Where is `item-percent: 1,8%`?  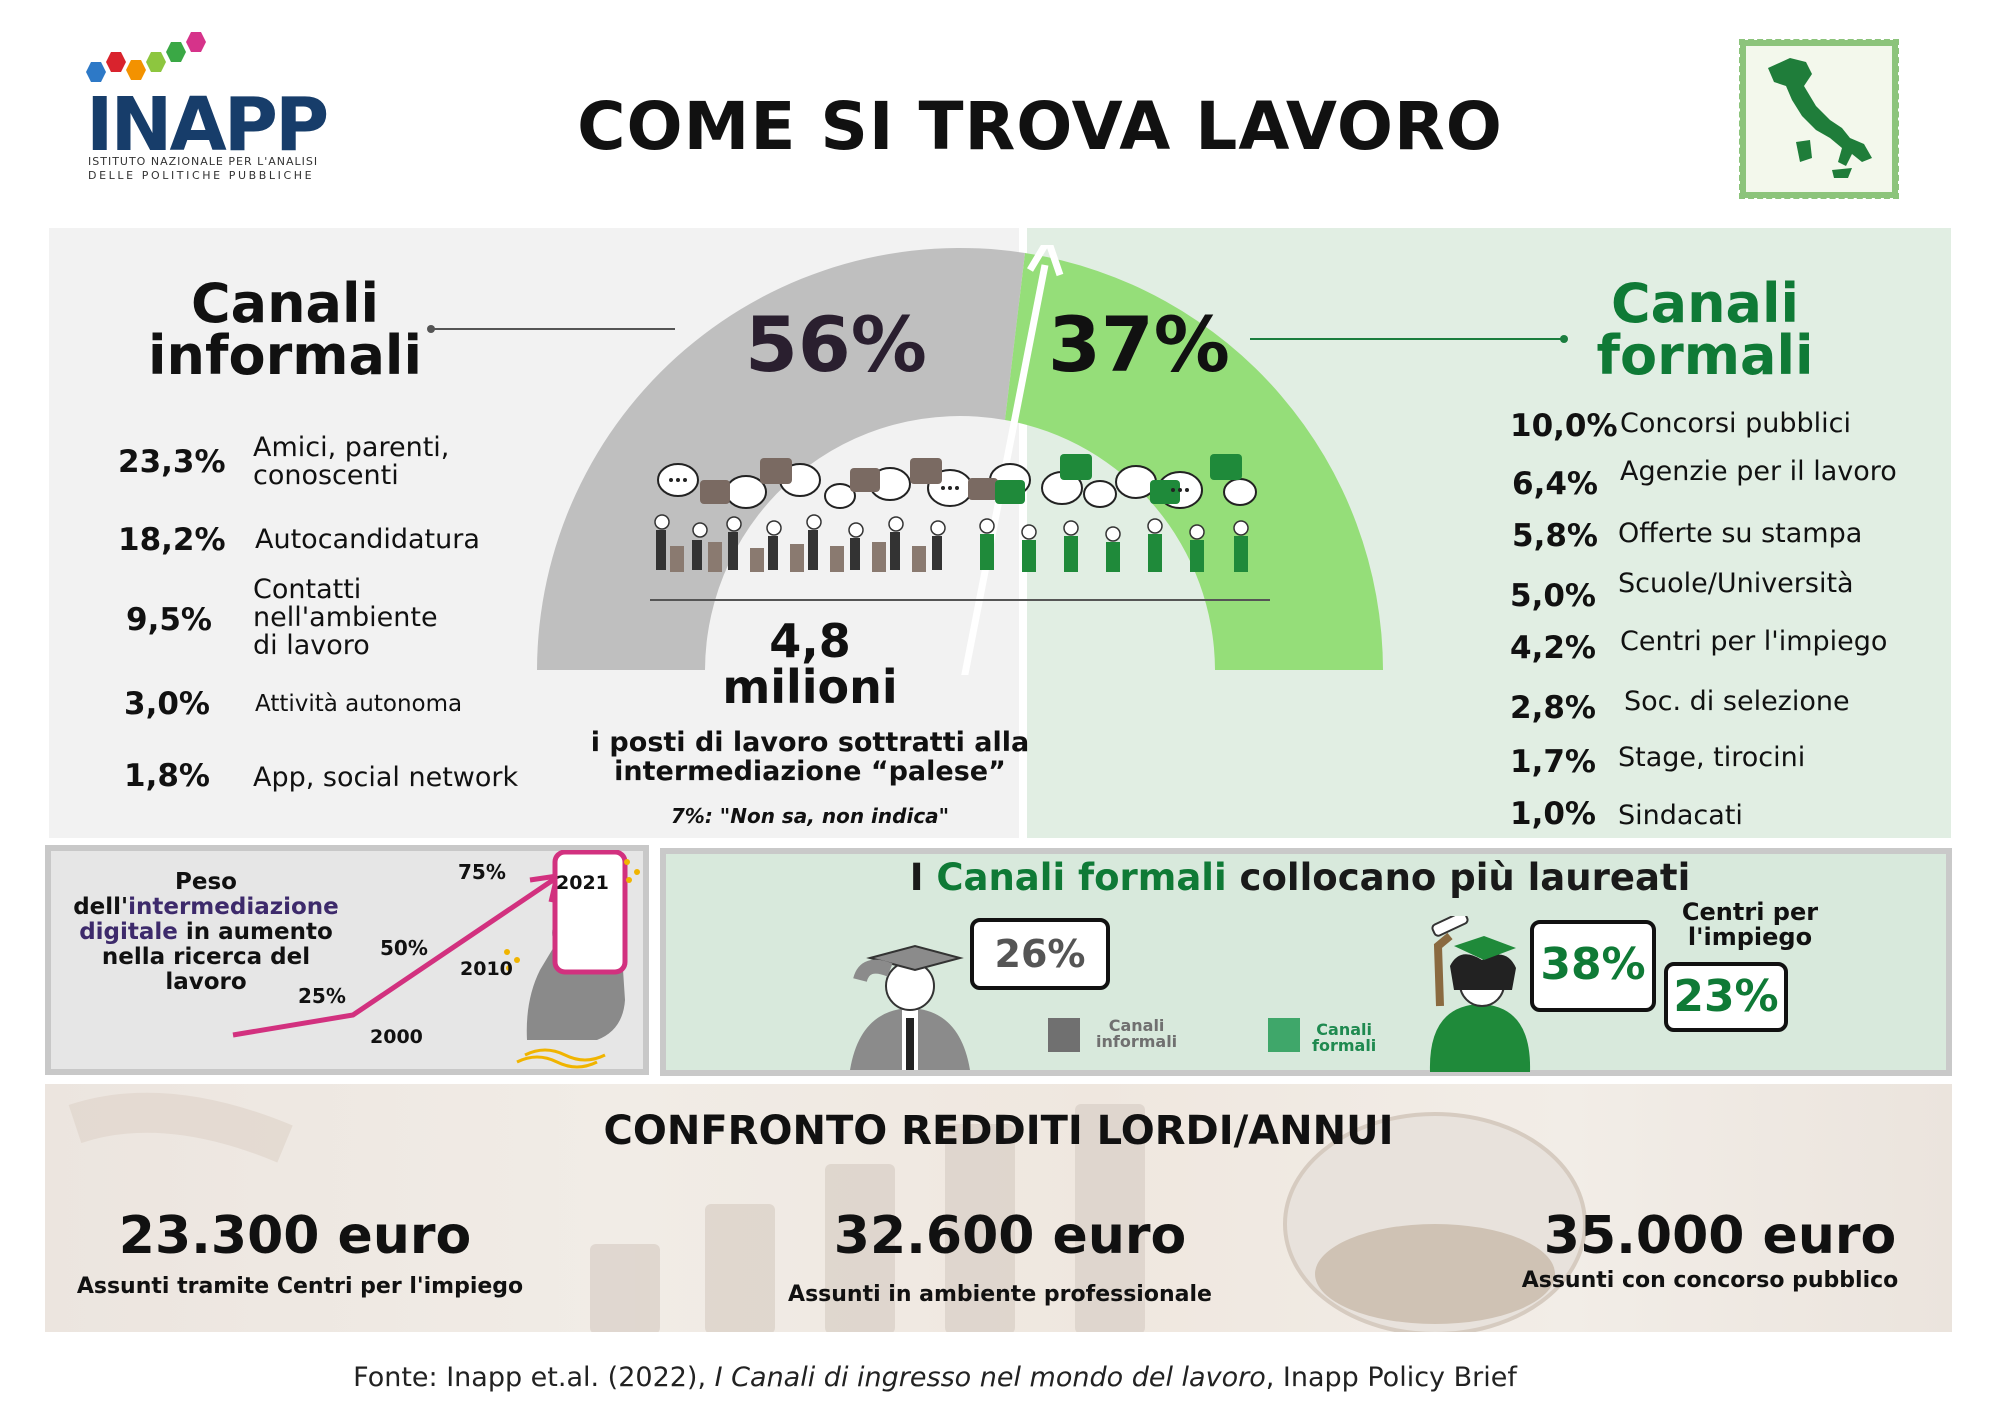
item-percent: 1,8% is located at coordinates (167, 776).